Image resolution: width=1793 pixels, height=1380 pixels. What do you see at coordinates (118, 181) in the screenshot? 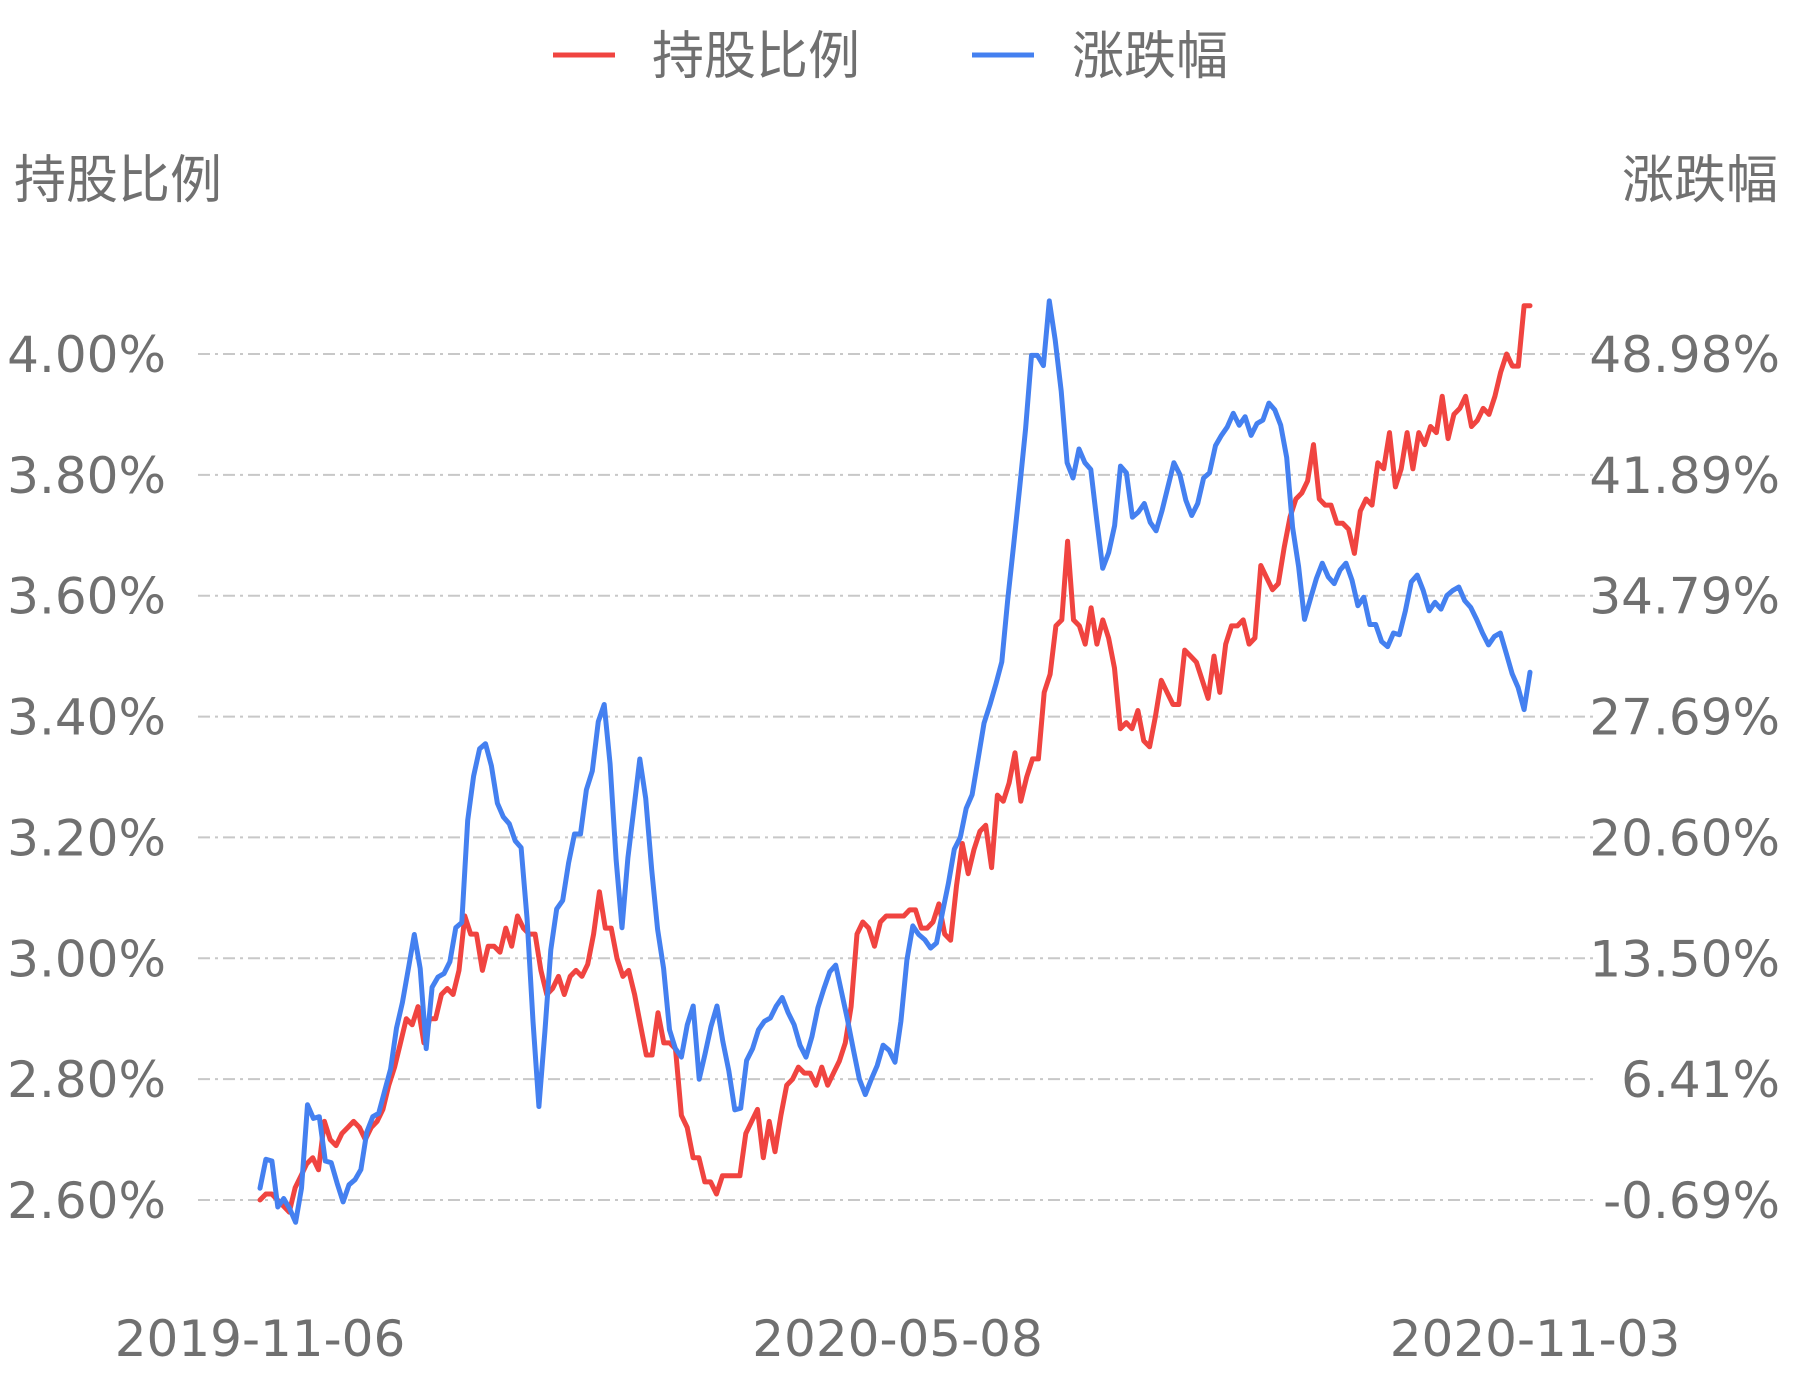
I see `left-axis-title: 持股比例` at bounding box center [118, 181].